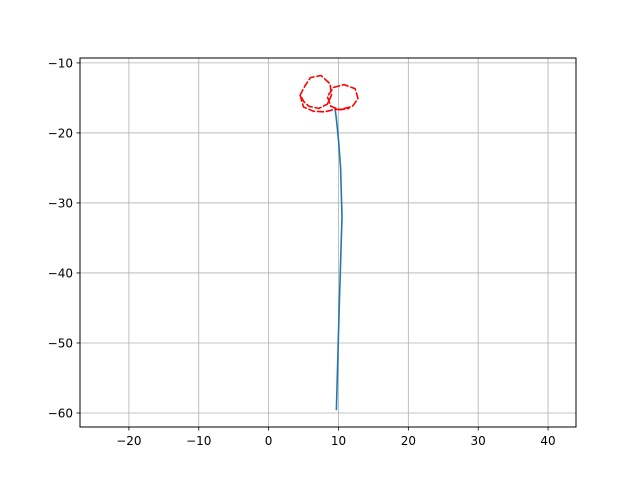 Image resolution: width=640 pixels, height=480 pixels. I want to click on x-tick-label: 40, so click(547, 441).